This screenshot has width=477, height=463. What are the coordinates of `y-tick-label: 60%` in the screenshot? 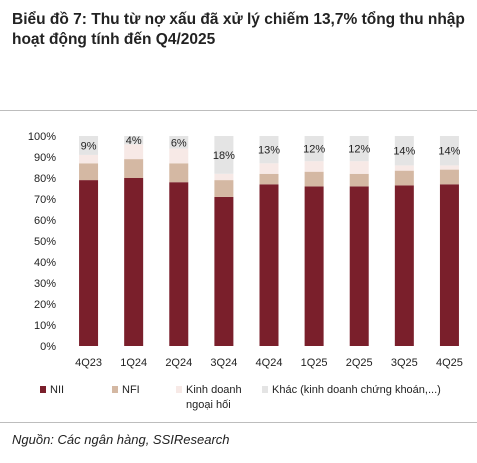 It's located at (45, 221).